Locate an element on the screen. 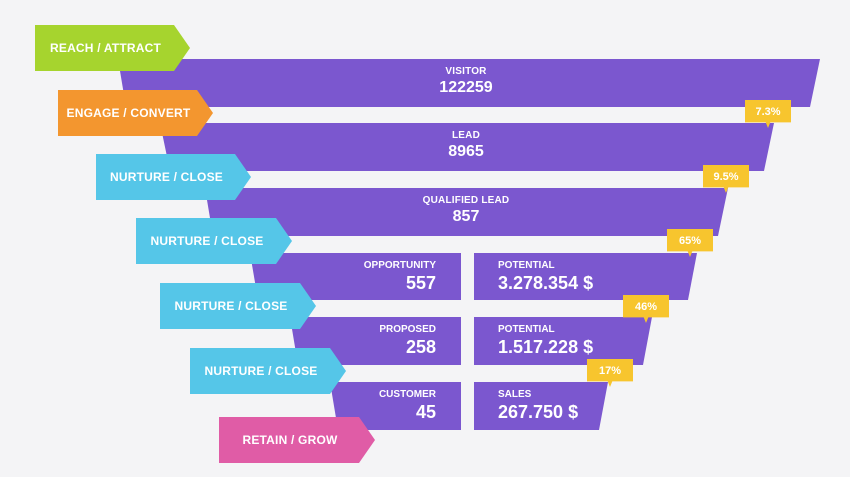 The image size is (850, 477). qualified-lead-label: QUALIFIED LEAD is located at coordinates (466, 200).